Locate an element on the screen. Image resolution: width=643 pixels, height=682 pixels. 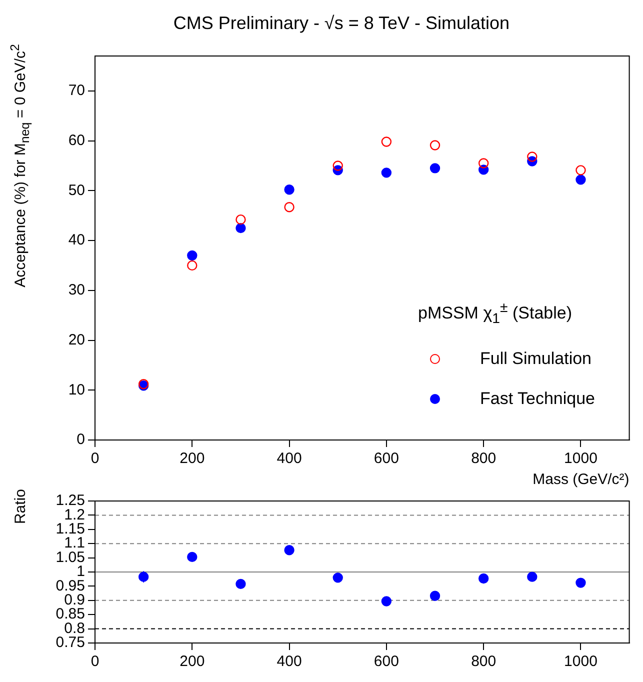
y-tick-label: 30 is located at coordinates (76, 290).